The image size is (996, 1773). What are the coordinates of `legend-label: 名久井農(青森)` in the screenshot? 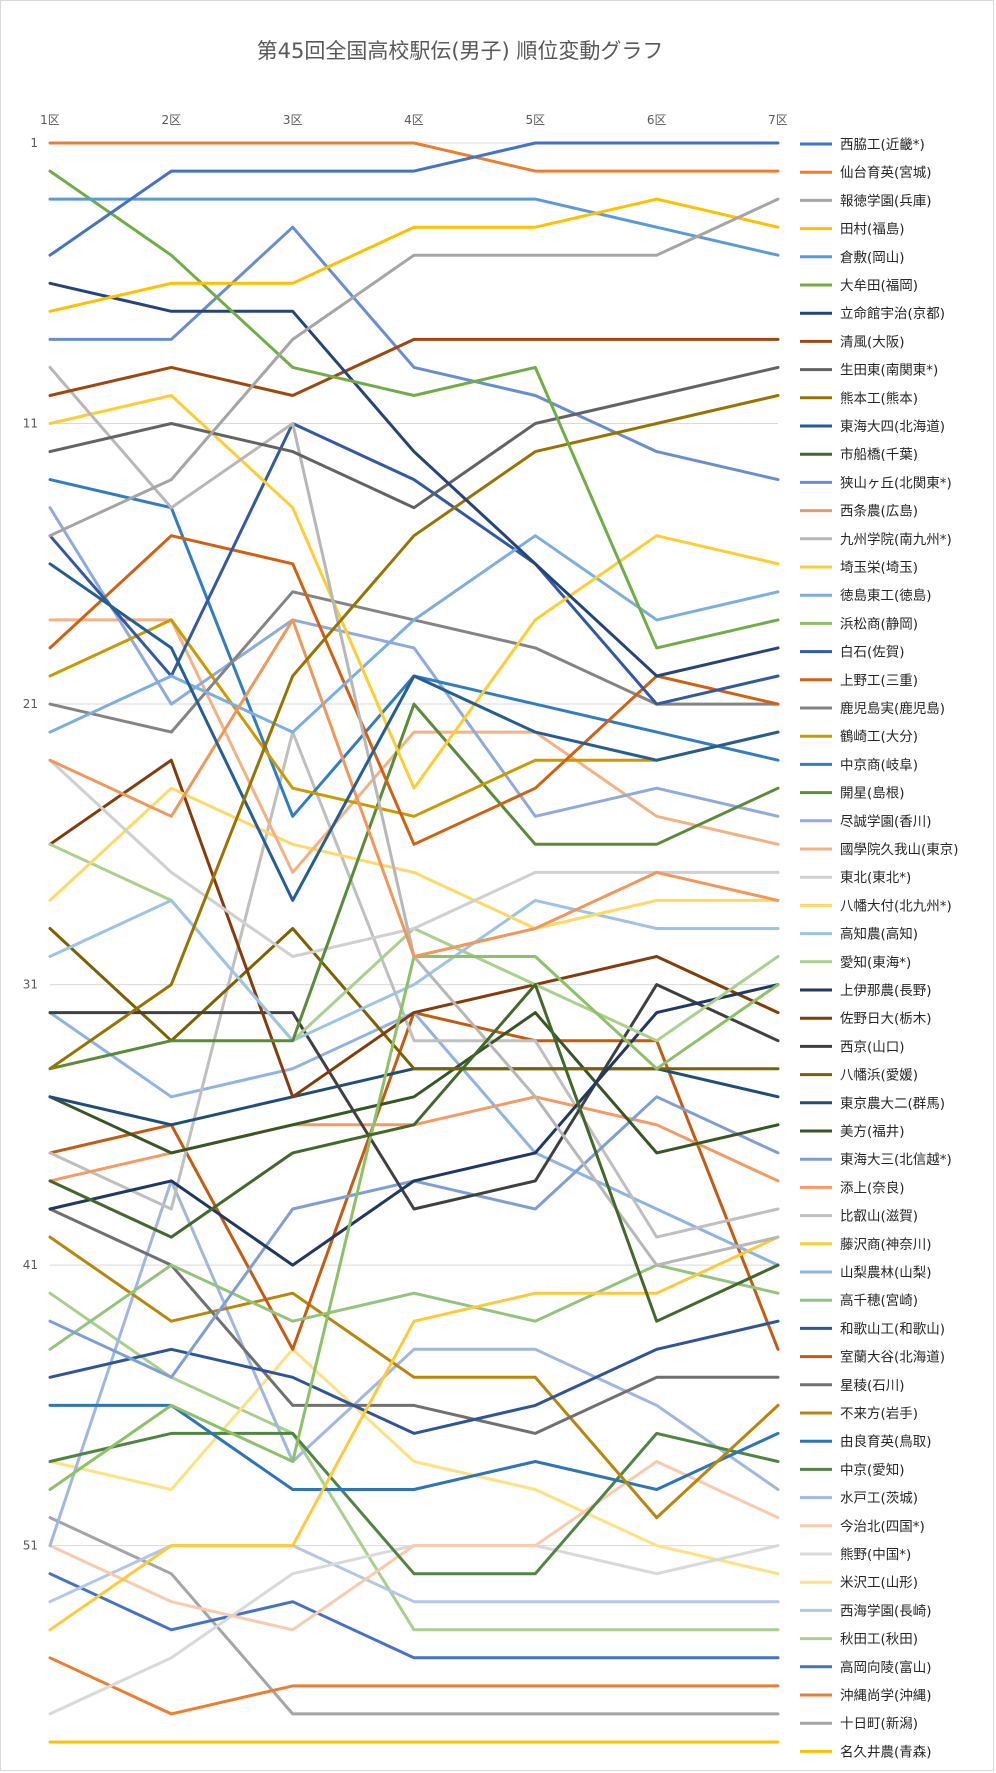 It's located at (886, 1752).